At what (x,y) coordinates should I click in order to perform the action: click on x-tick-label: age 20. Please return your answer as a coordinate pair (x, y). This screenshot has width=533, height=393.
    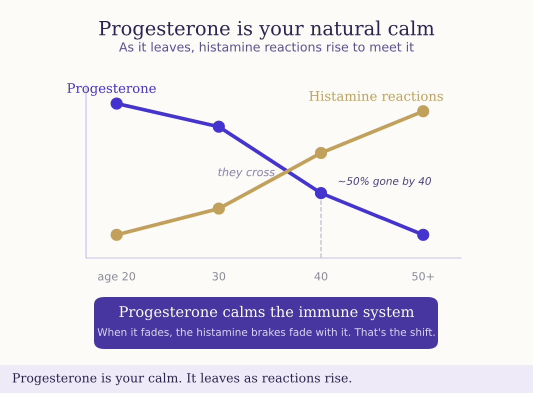
    Looking at the image, I should click on (117, 277).